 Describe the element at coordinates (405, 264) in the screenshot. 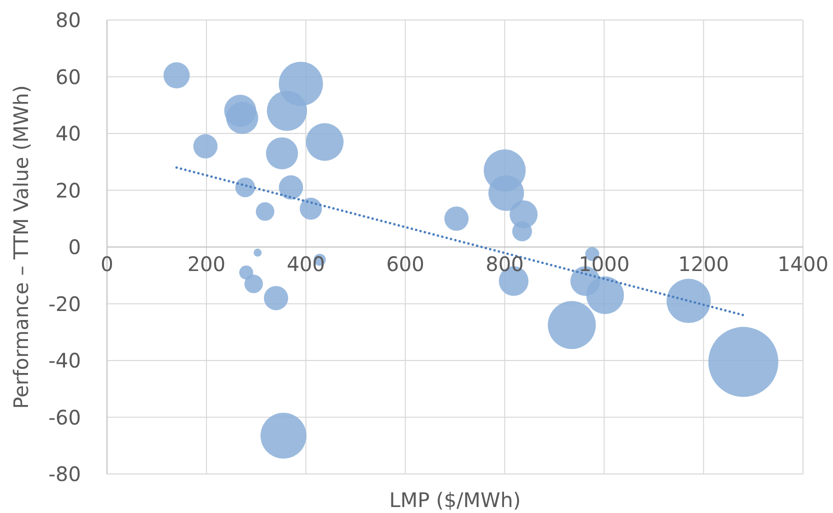

I see `x-tick-label: 600` at that location.